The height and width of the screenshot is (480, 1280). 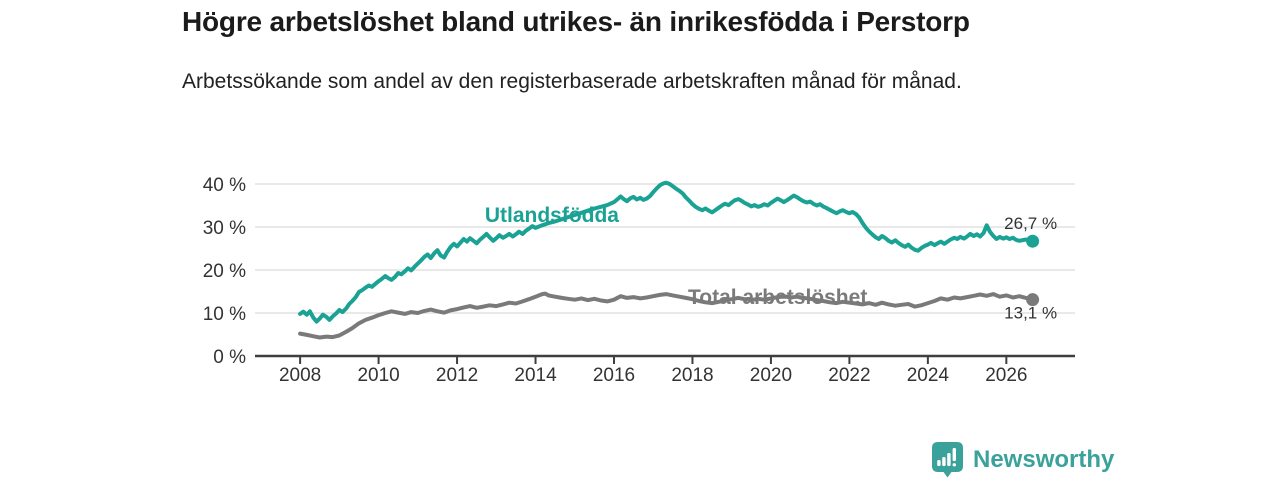 What do you see at coordinates (224, 271) in the screenshot?
I see `y-tick-label: 20 %` at bounding box center [224, 271].